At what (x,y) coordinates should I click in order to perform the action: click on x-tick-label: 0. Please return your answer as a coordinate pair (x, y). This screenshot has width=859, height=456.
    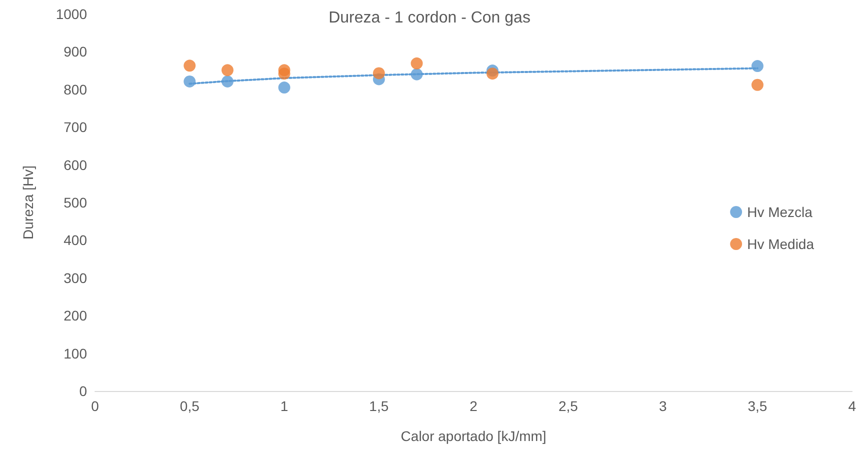
    Looking at the image, I should click on (95, 406).